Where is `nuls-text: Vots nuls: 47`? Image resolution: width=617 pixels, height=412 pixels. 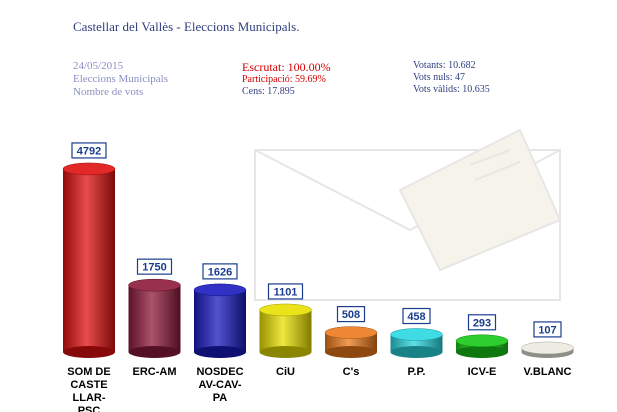
nuls-text: Vots nuls: 47 is located at coordinates (439, 77).